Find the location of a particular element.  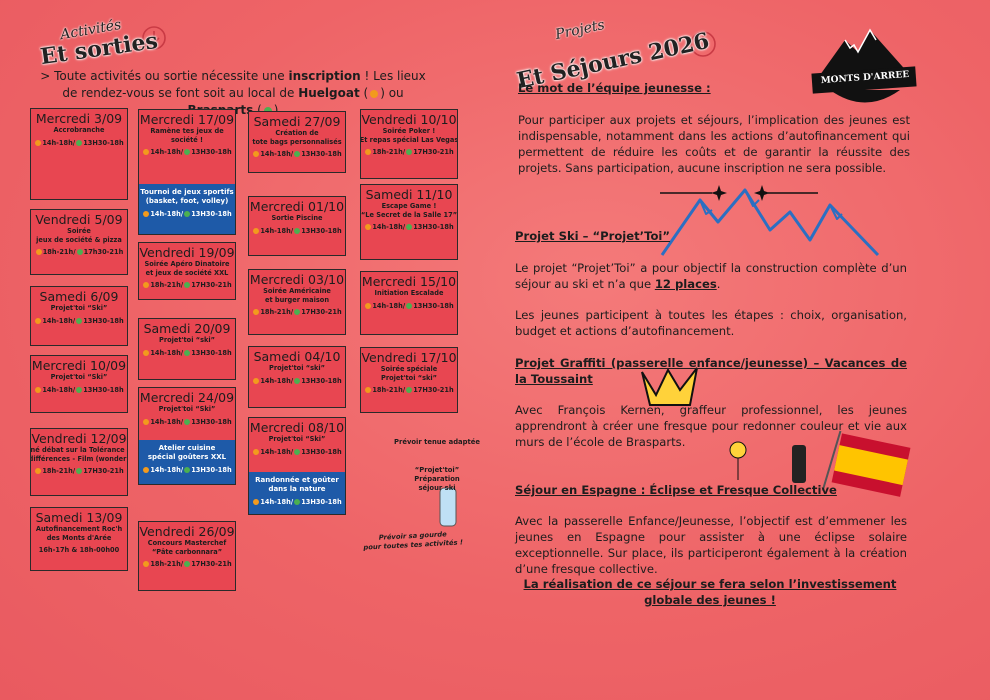

event-line: Soirée spéciale is located at coordinates (409, 369).